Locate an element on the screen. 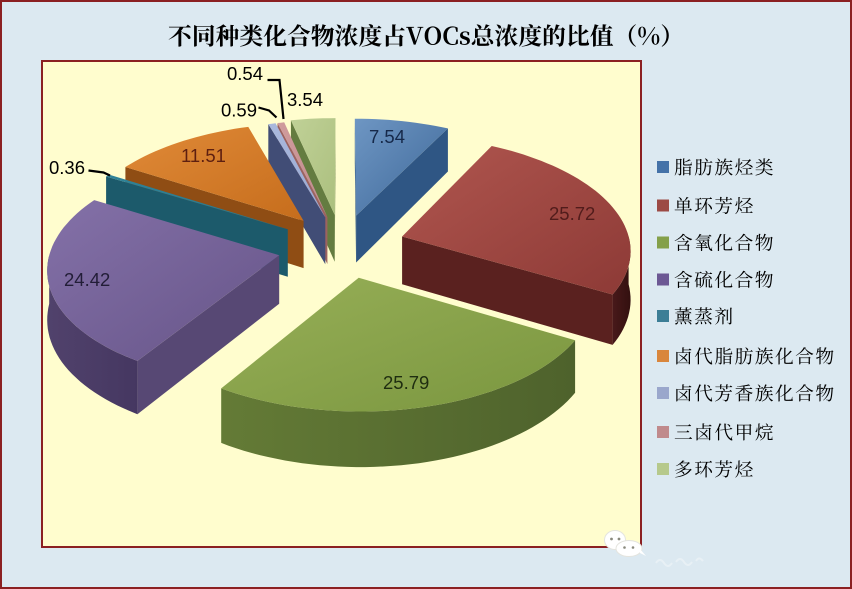  svg-text: 7.54 is located at coordinates (387, 136).